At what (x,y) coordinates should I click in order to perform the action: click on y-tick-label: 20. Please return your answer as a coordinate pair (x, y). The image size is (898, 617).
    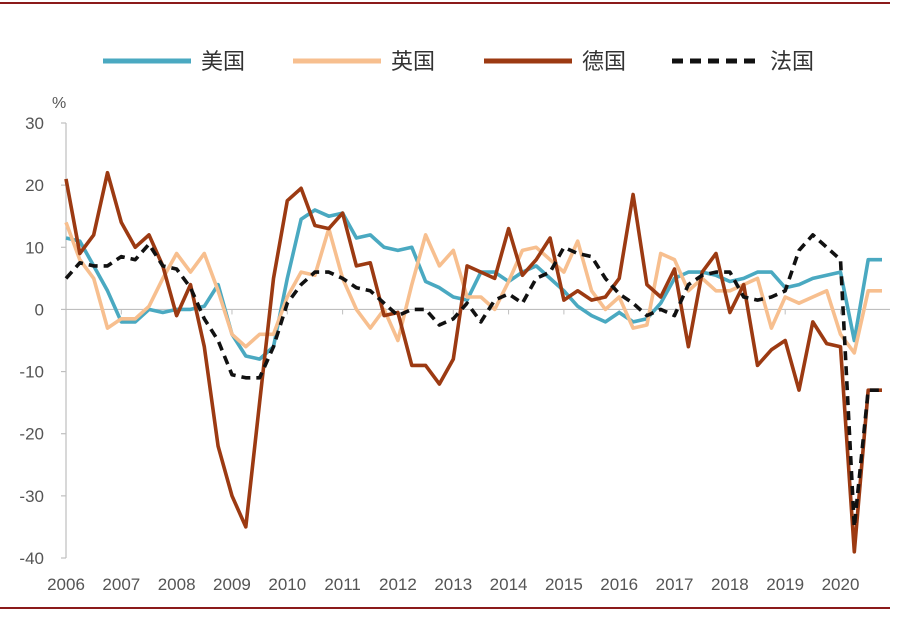
    Looking at the image, I should click on (34, 185).